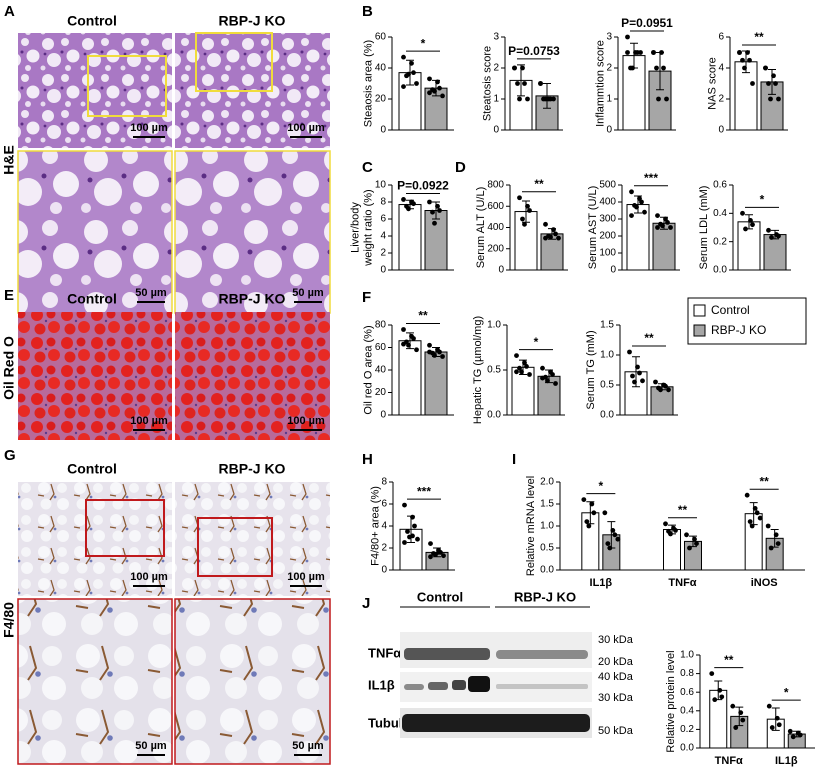 The height and width of the screenshot is (771, 825). Describe the element at coordinates (235, 547) in the screenshot. I see `zoom-box` at that location.